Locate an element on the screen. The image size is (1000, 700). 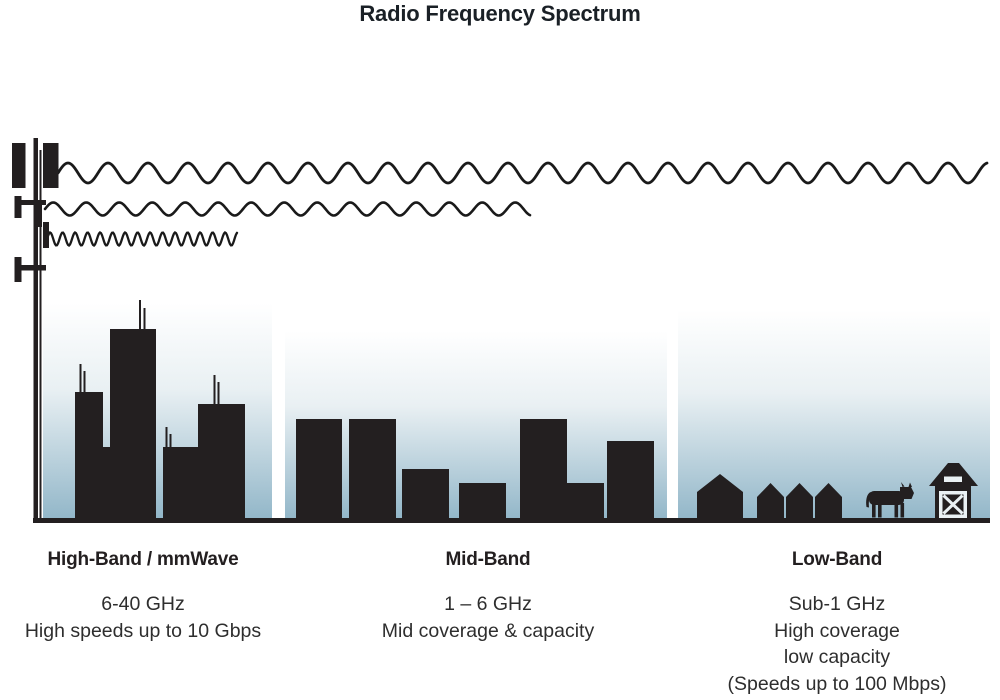
low-band-scene is located at coordinates (837, 491).